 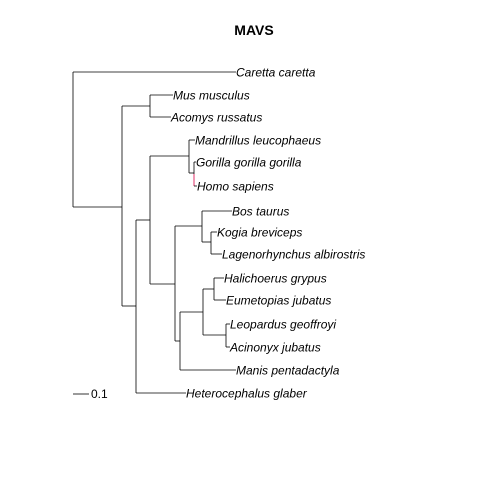 I want to click on tip-label: Acomys russatus, so click(x=216, y=118).